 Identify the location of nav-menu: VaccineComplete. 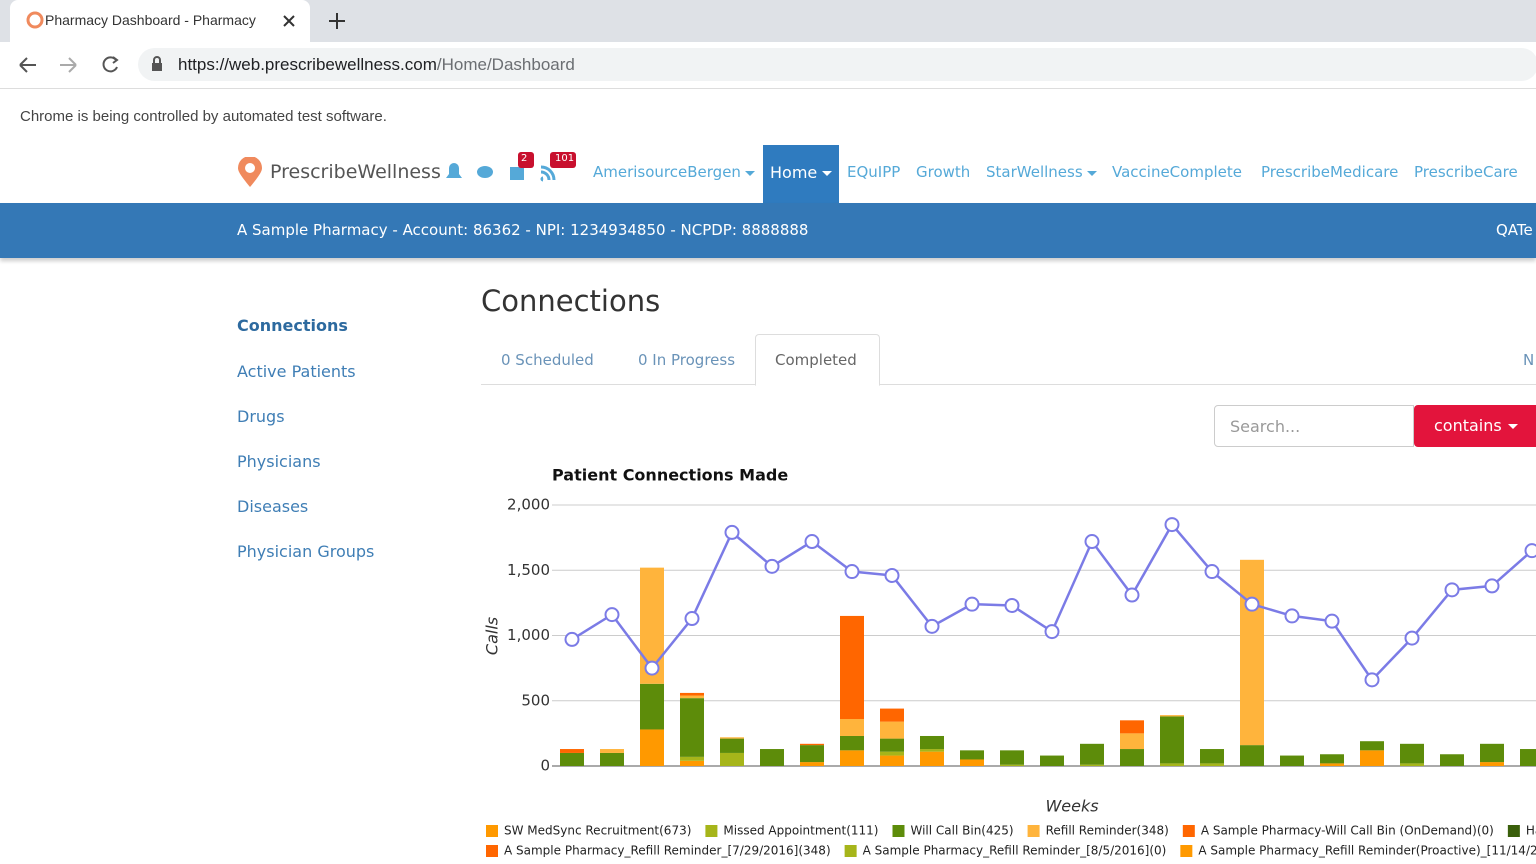
(1177, 172).